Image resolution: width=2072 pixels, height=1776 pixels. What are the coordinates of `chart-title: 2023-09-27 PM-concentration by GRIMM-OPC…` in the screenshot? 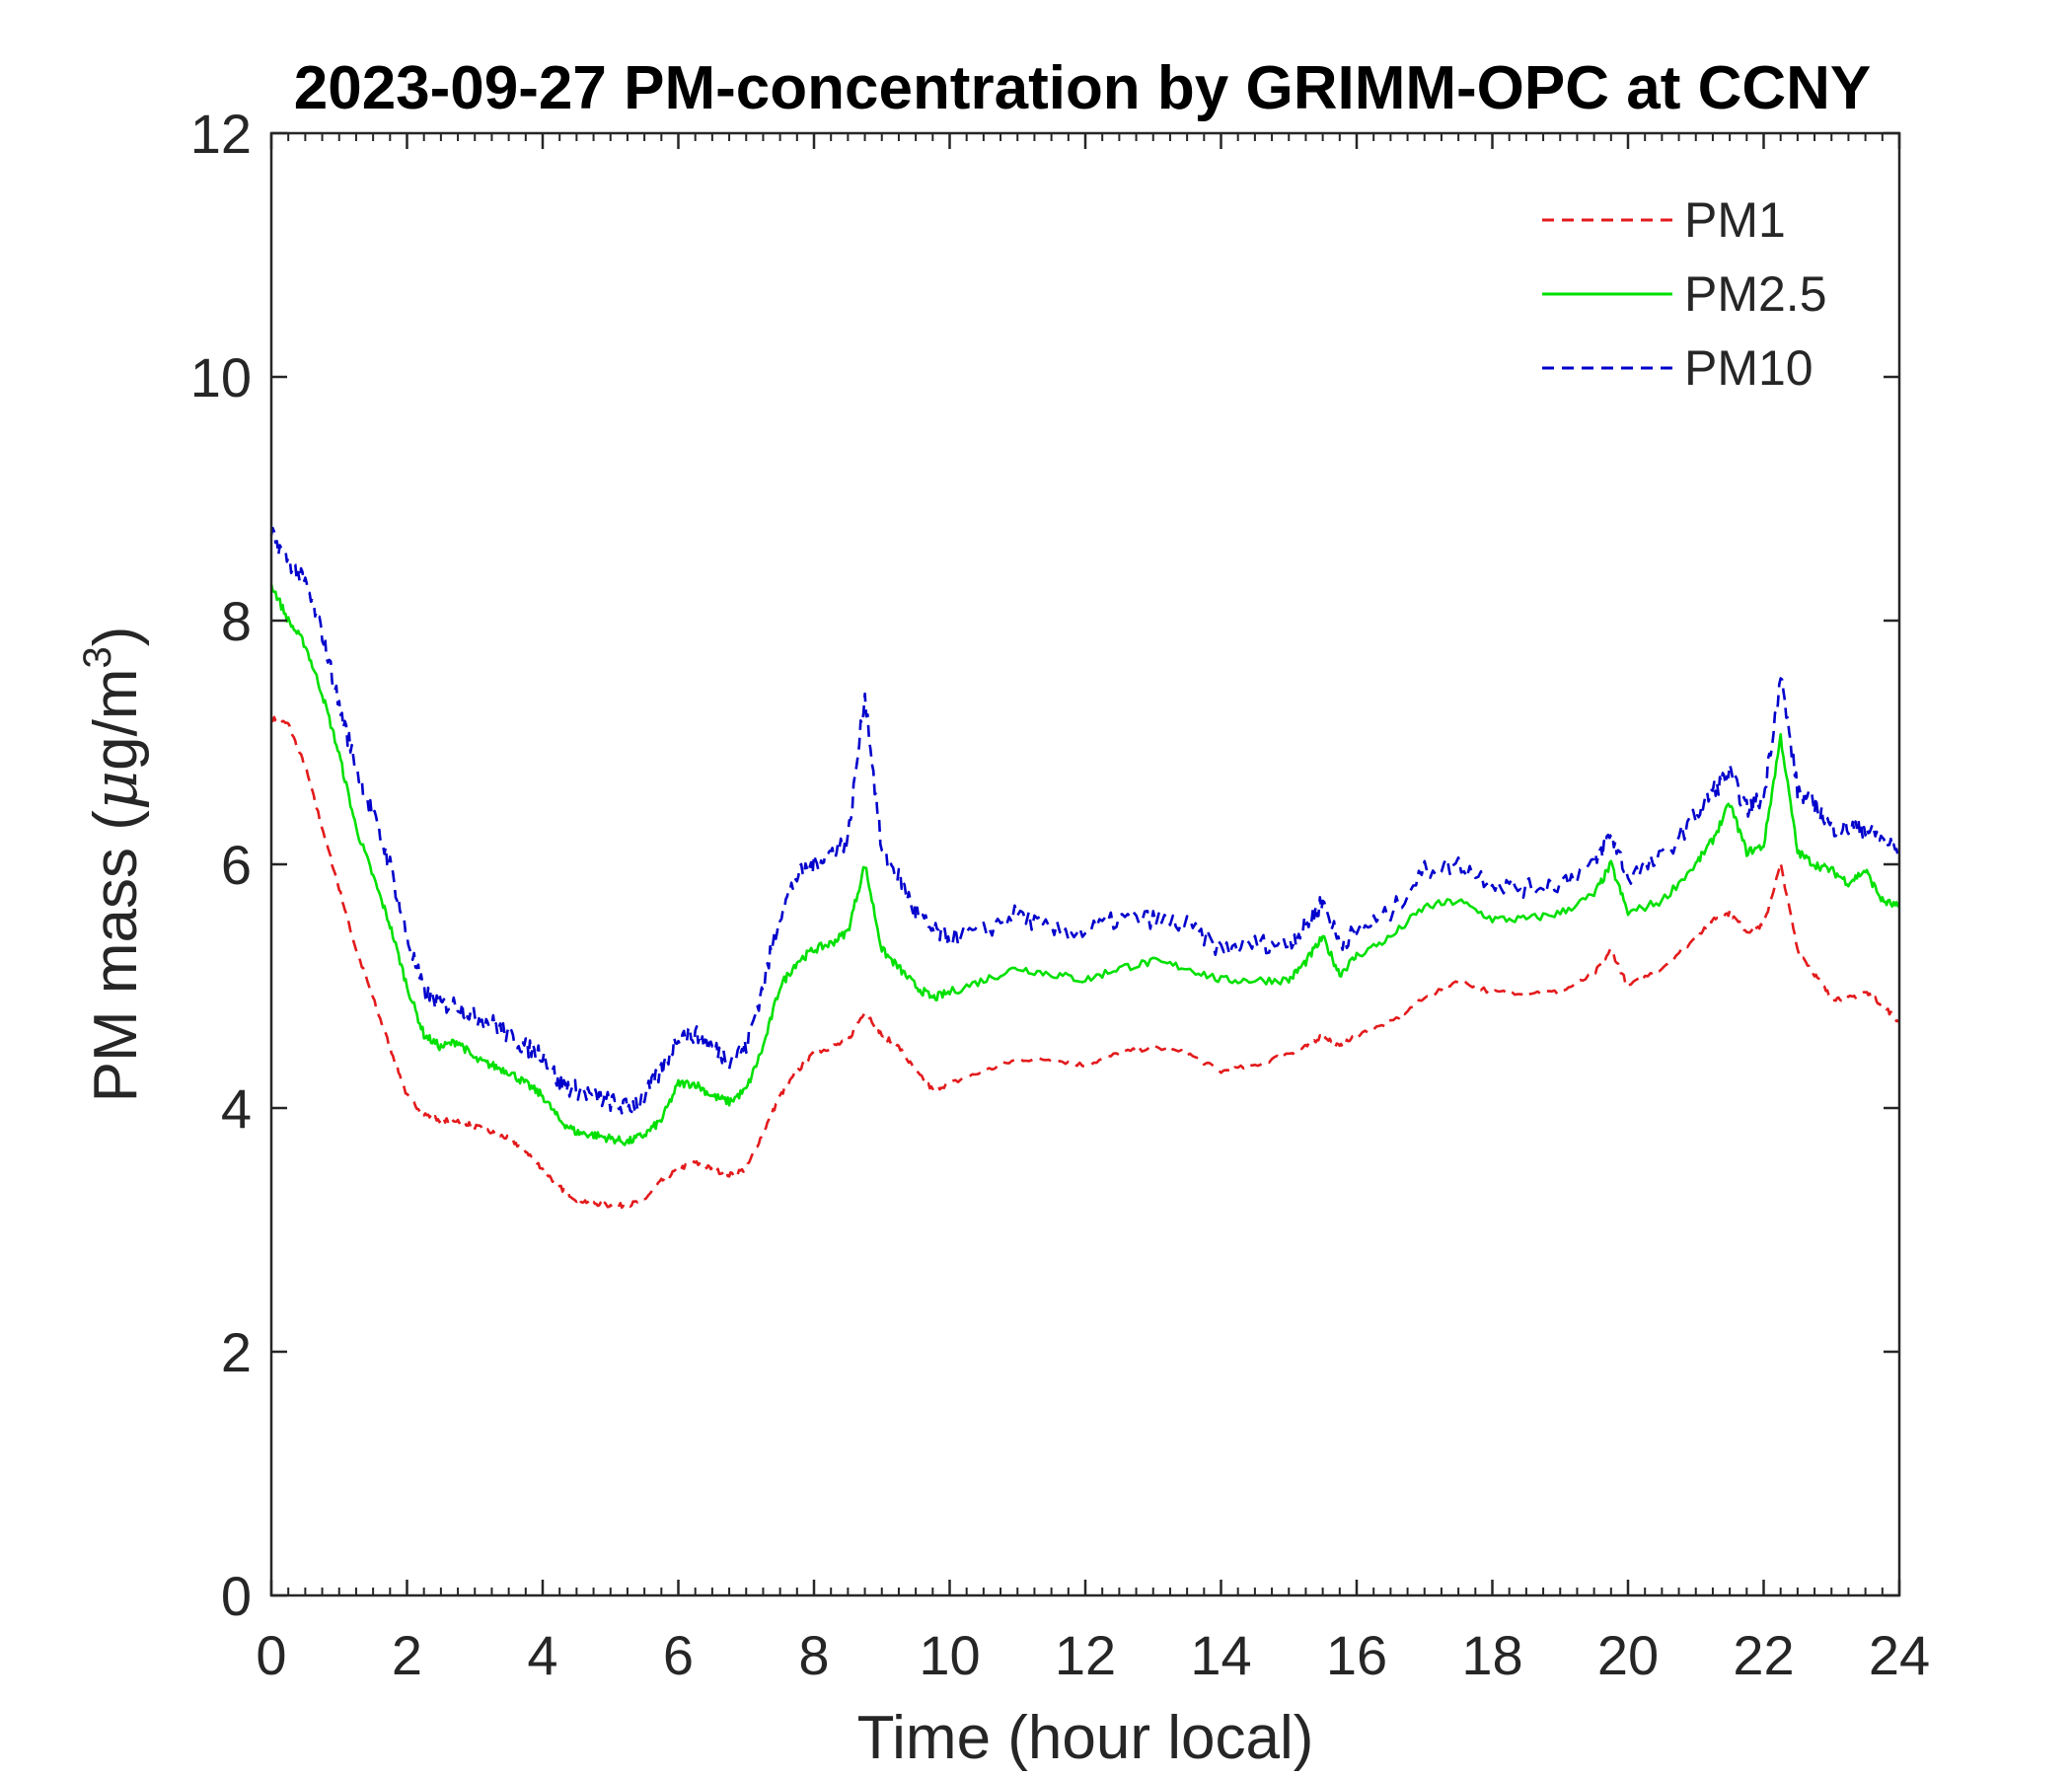 It's located at (1083, 88).